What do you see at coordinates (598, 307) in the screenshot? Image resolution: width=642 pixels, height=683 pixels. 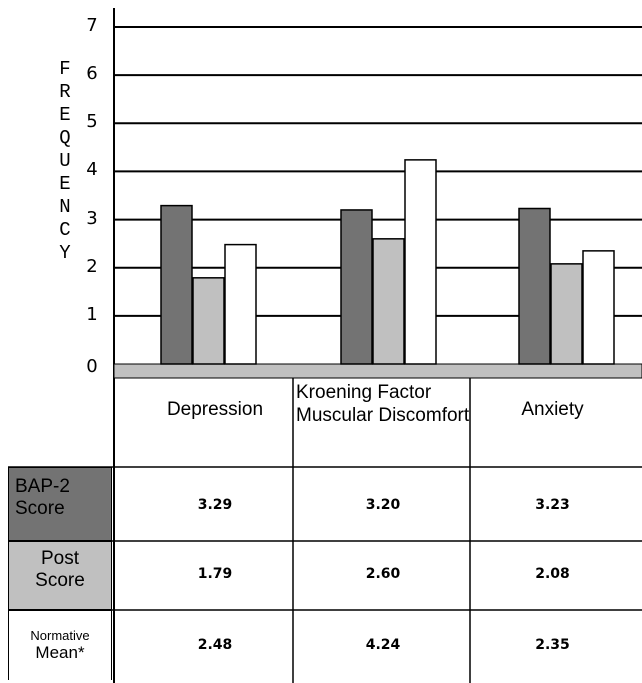 I see `bar-normative-anxiety` at bounding box center [598, 307].